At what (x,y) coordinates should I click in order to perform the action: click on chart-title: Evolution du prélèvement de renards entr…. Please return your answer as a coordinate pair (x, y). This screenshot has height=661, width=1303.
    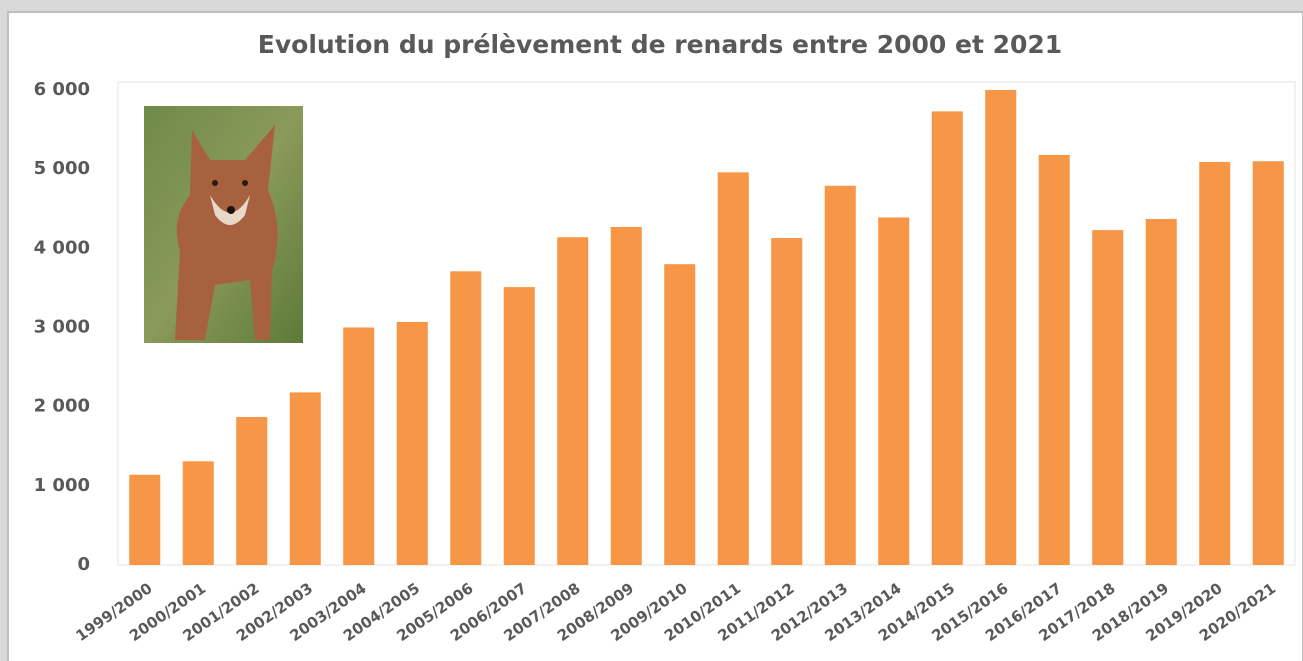
    Looking at the image, I should click on (660, 44).